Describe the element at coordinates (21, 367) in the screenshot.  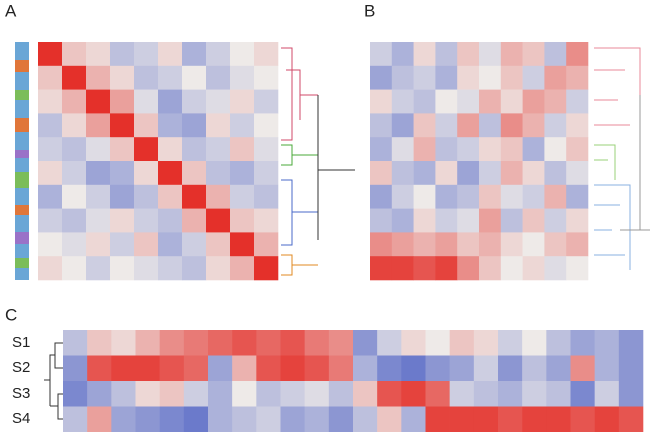
I see `row-label: S2` at that location.